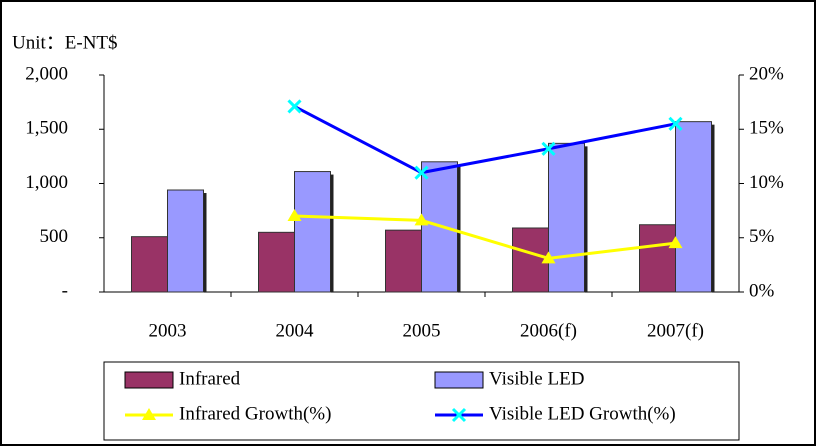 The height and width of the screenshot is (446, 816). Describe the element at coordinates (421, 401) in the screenshot. I see `legend-box` at that location.